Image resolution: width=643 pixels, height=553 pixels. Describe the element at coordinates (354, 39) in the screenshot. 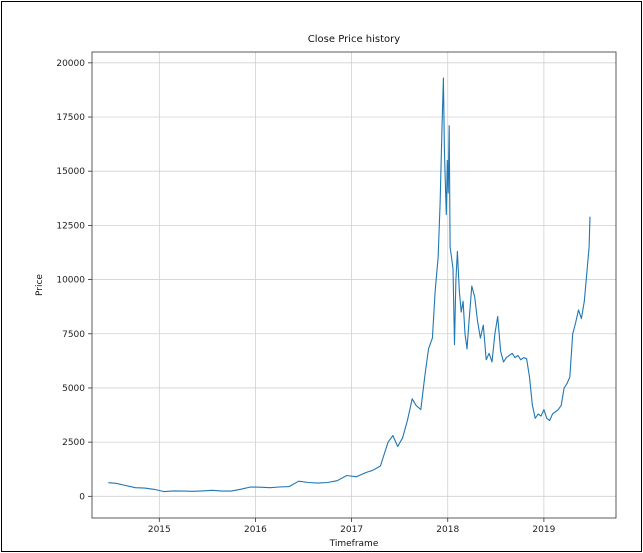

I see `chart-title: Close Price history` at that location.